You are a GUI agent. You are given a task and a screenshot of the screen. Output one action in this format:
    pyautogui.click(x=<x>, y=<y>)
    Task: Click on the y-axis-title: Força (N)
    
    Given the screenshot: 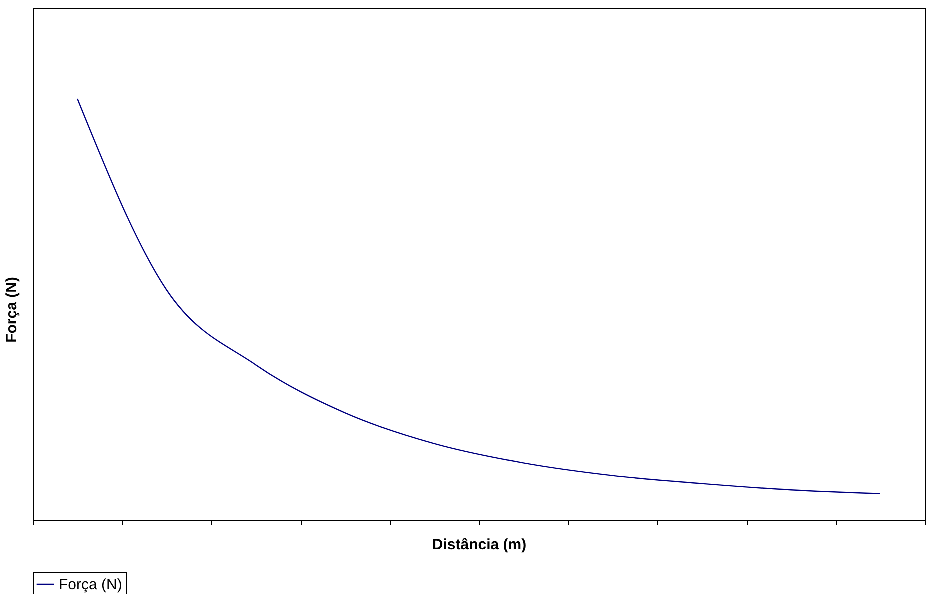 What is the action you would take?
    pyautogui.click(x=12, y=310)
    